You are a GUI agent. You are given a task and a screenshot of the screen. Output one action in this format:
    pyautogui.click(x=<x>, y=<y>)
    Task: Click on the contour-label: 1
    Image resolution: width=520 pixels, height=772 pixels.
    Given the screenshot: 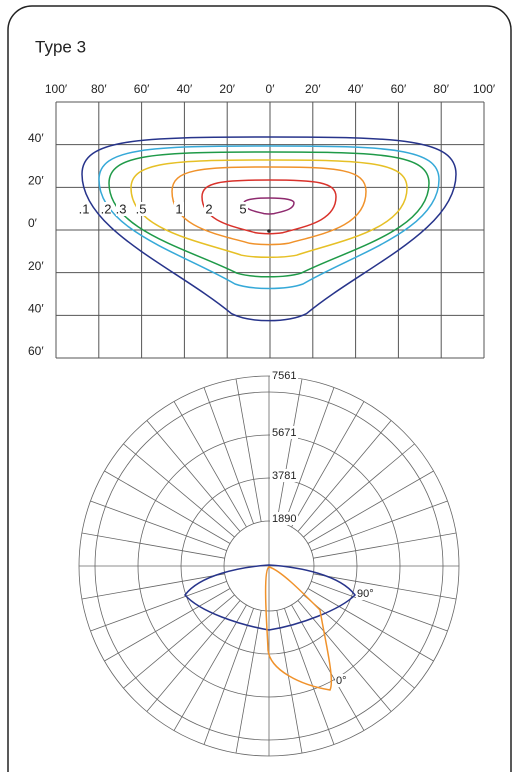 What is the action you would take?
    pyautogui.click(x=178, y=208)
    